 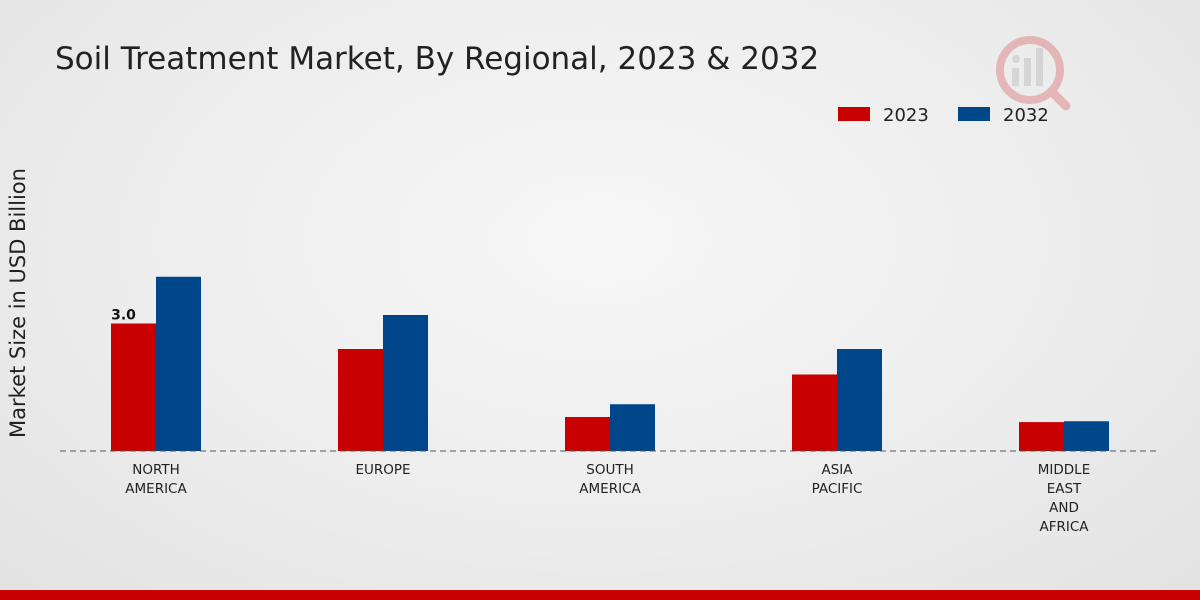 I want to click on legend-label-2023: 2023, so click(x=906, y=115).